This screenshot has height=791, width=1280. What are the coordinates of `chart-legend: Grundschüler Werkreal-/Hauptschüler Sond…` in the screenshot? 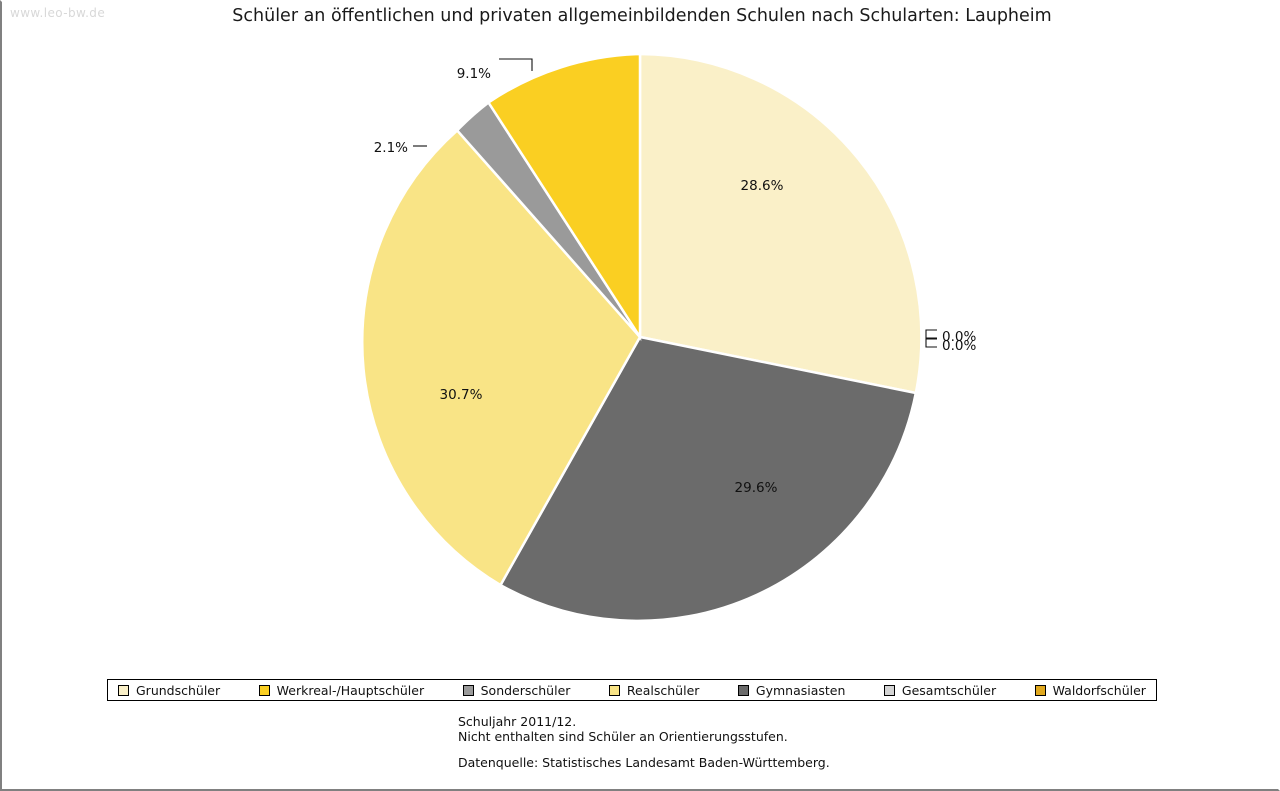 It's located at (632, 690).